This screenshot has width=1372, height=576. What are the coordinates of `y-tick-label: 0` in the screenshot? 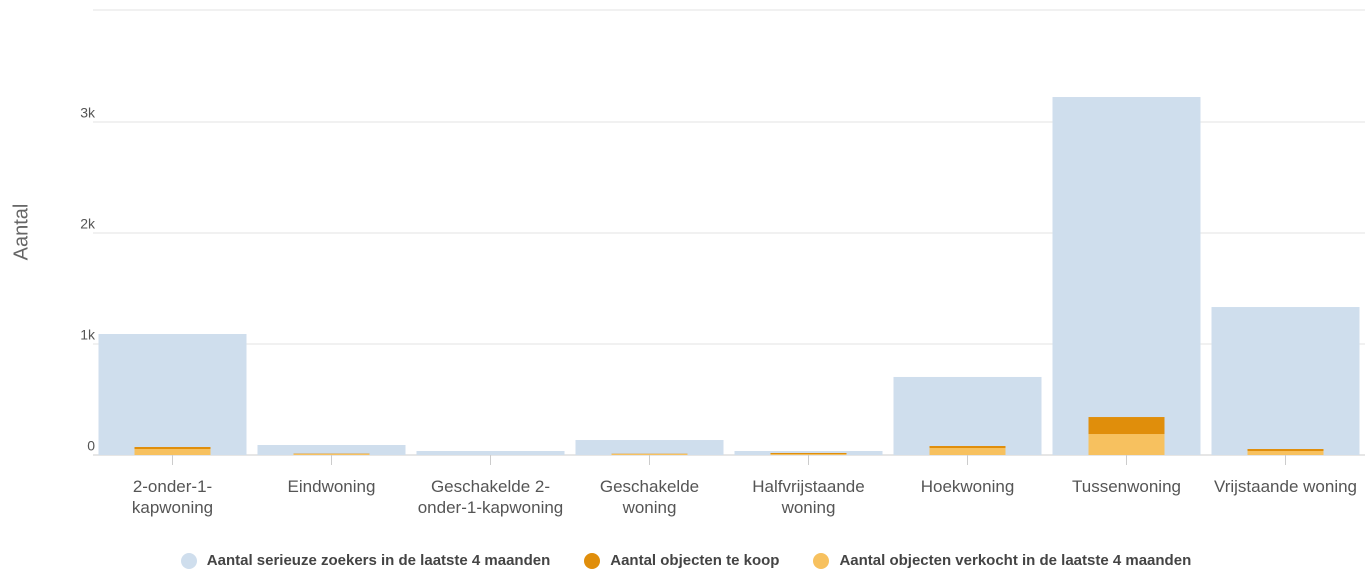 It's located at (91, 446).